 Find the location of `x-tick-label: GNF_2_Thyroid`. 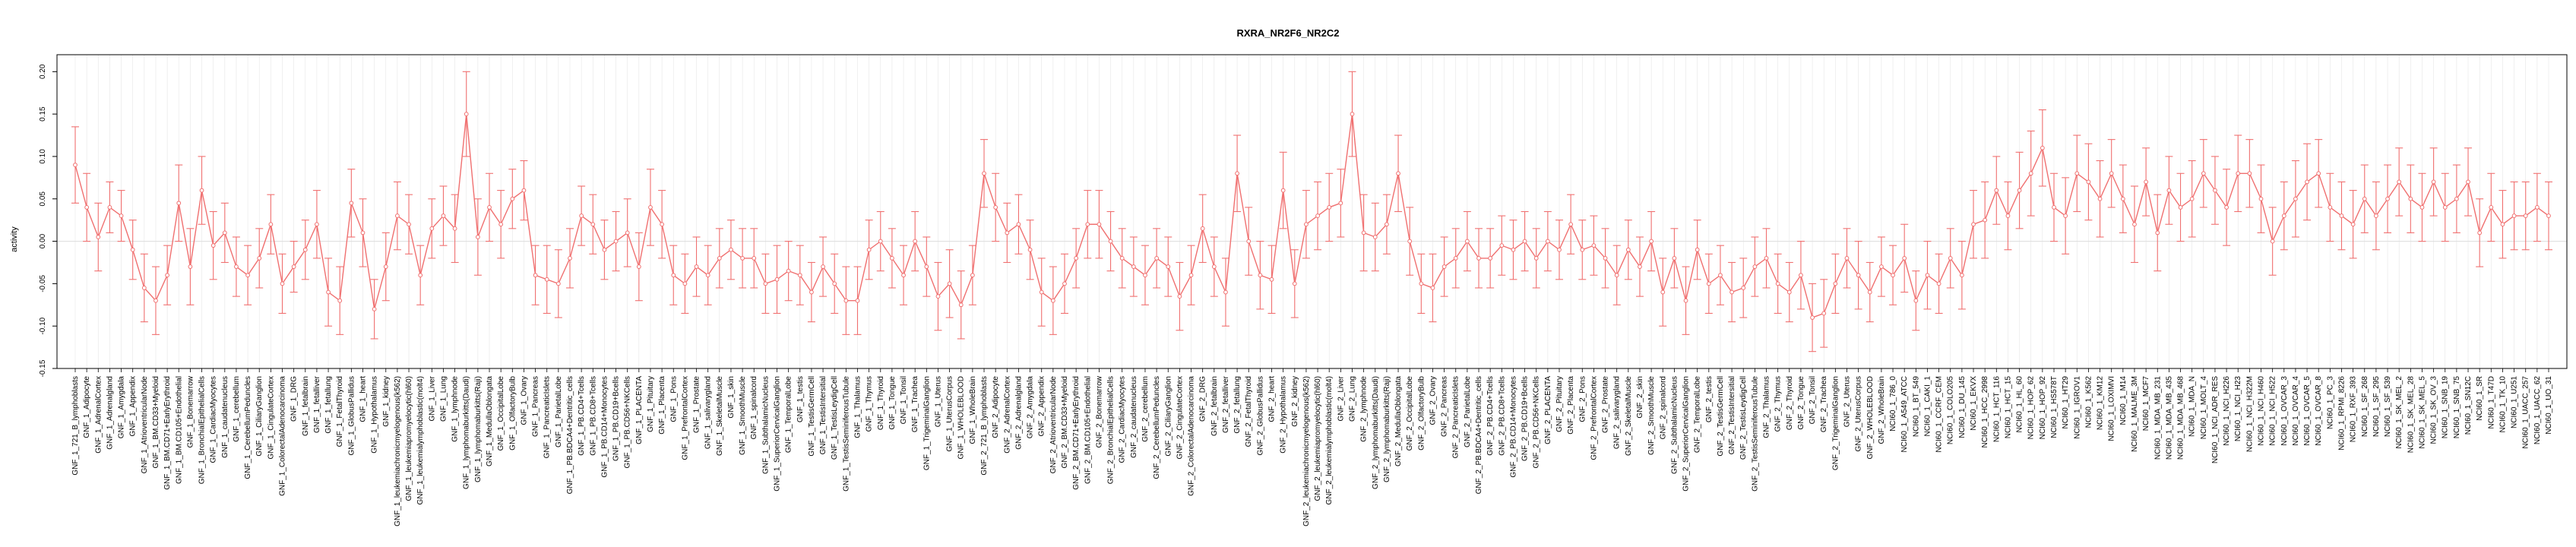

x-tick-label: GNF_2_Thyroid is located at coordinates (1790, 403).